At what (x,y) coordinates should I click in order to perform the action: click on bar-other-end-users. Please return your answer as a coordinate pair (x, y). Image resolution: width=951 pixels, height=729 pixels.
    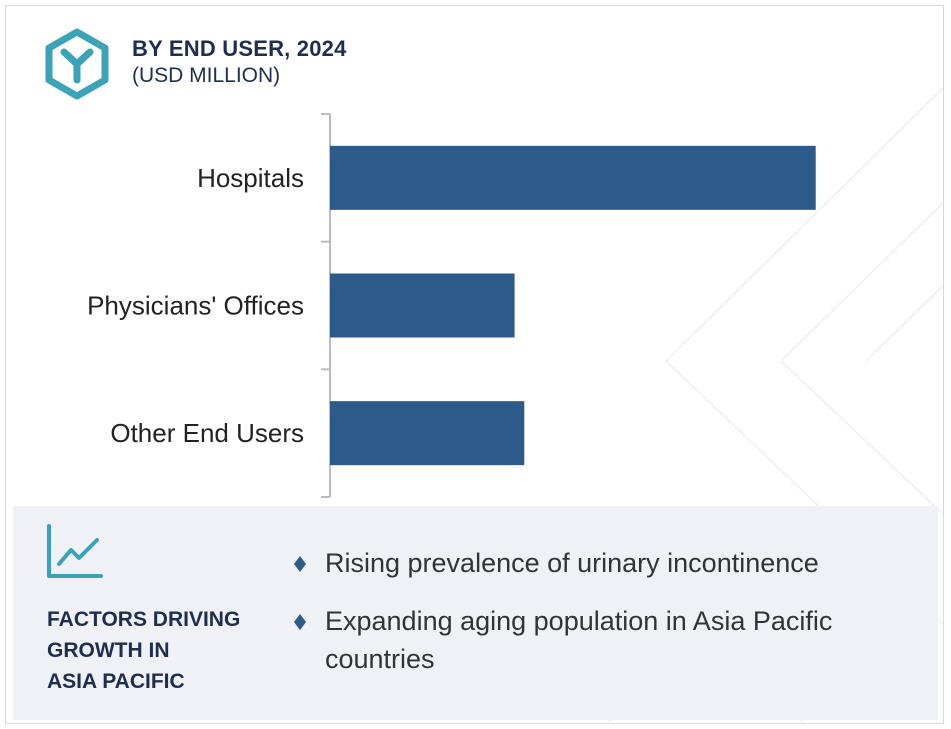
    Looking at the image, I should click on (427, 433).